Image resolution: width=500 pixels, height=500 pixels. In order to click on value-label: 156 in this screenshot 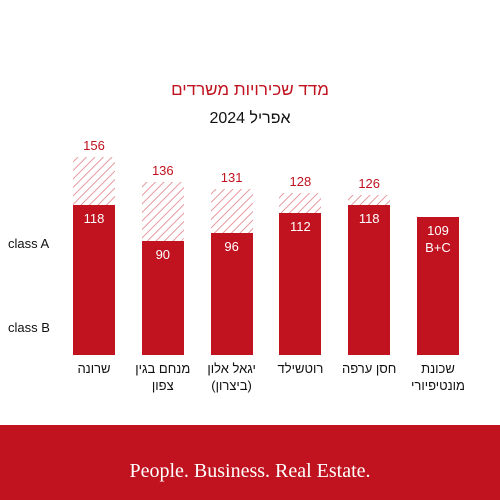, I will do `click(94, 145)`.